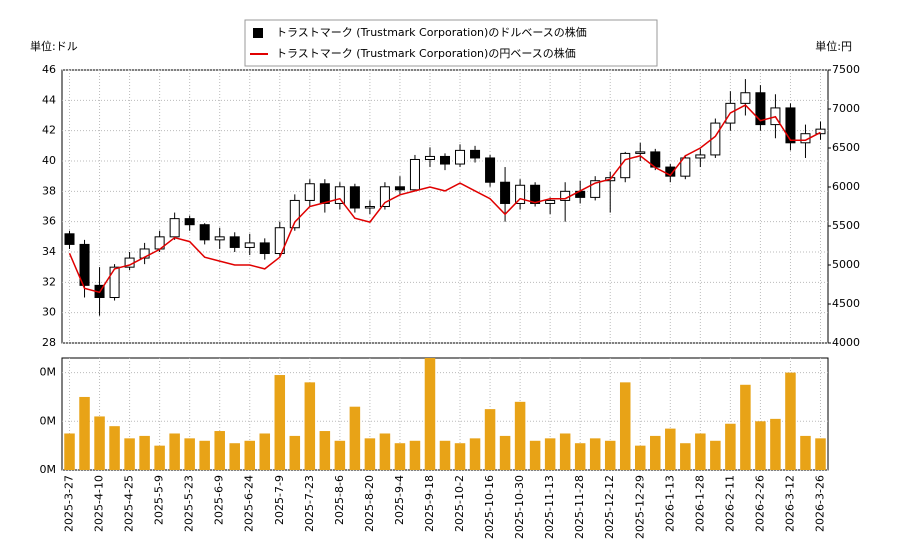 This screenshot has width=900, height=550. Describe the element at coordinates (846, 225) in the screenshot. I see `y2-tick-label: 5500` at that location.